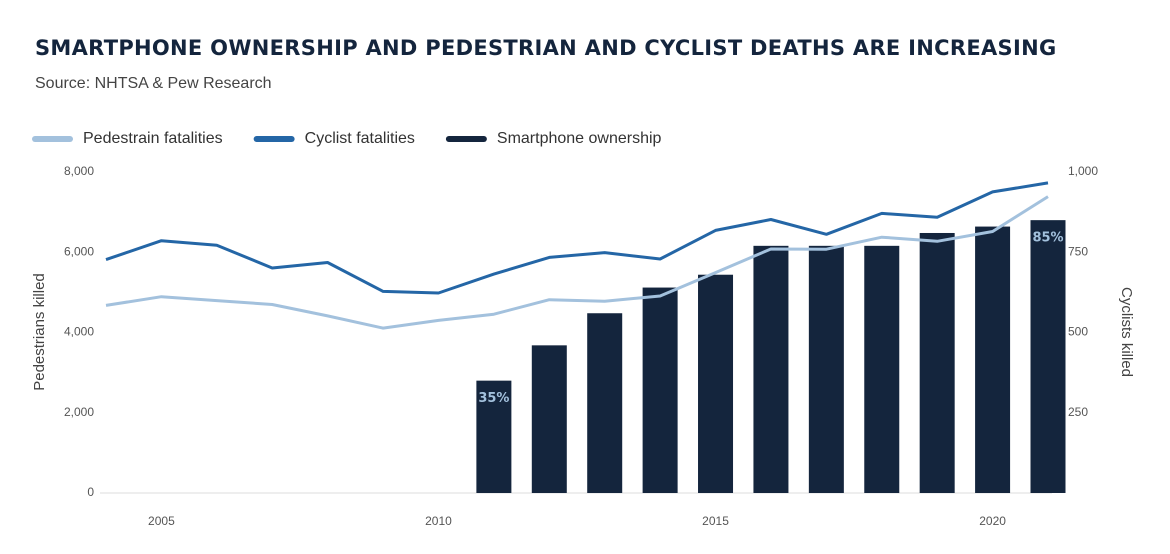 This screenshot has height=554, width=1170. What do you see at coordinates (79, 171) in the screenshot?
I see `y-tick-label: 8,000` at bounding box center [79, 171].